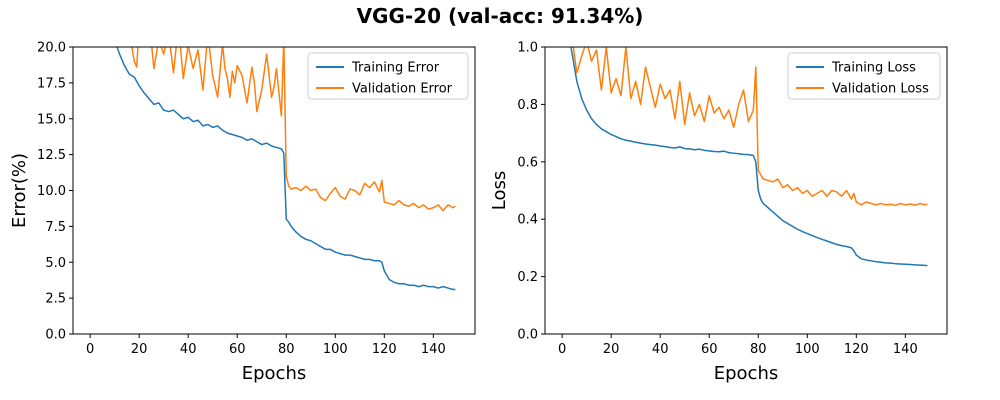  I want to click on y-tick-label: 15.0, so click(51, 119).